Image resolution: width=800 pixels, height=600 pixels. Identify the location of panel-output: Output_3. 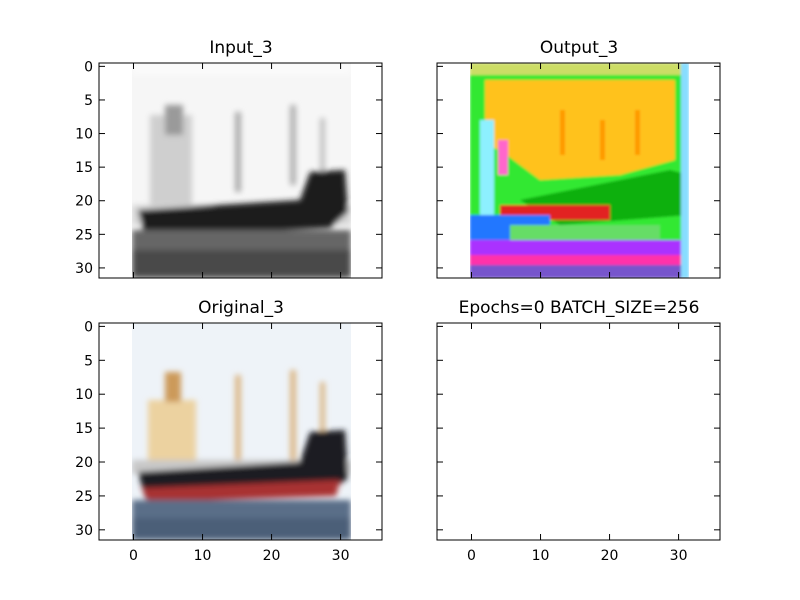
(578, 158).